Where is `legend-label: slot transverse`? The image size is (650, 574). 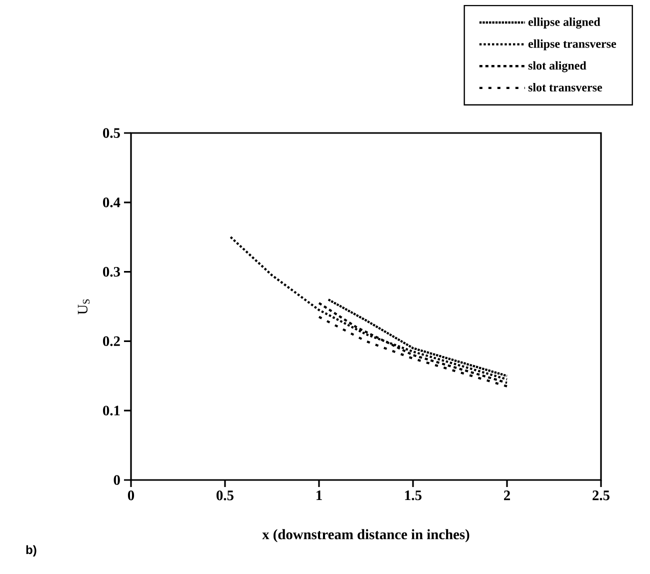 legend-label: slot transverse is located at coordinates (565, 87).